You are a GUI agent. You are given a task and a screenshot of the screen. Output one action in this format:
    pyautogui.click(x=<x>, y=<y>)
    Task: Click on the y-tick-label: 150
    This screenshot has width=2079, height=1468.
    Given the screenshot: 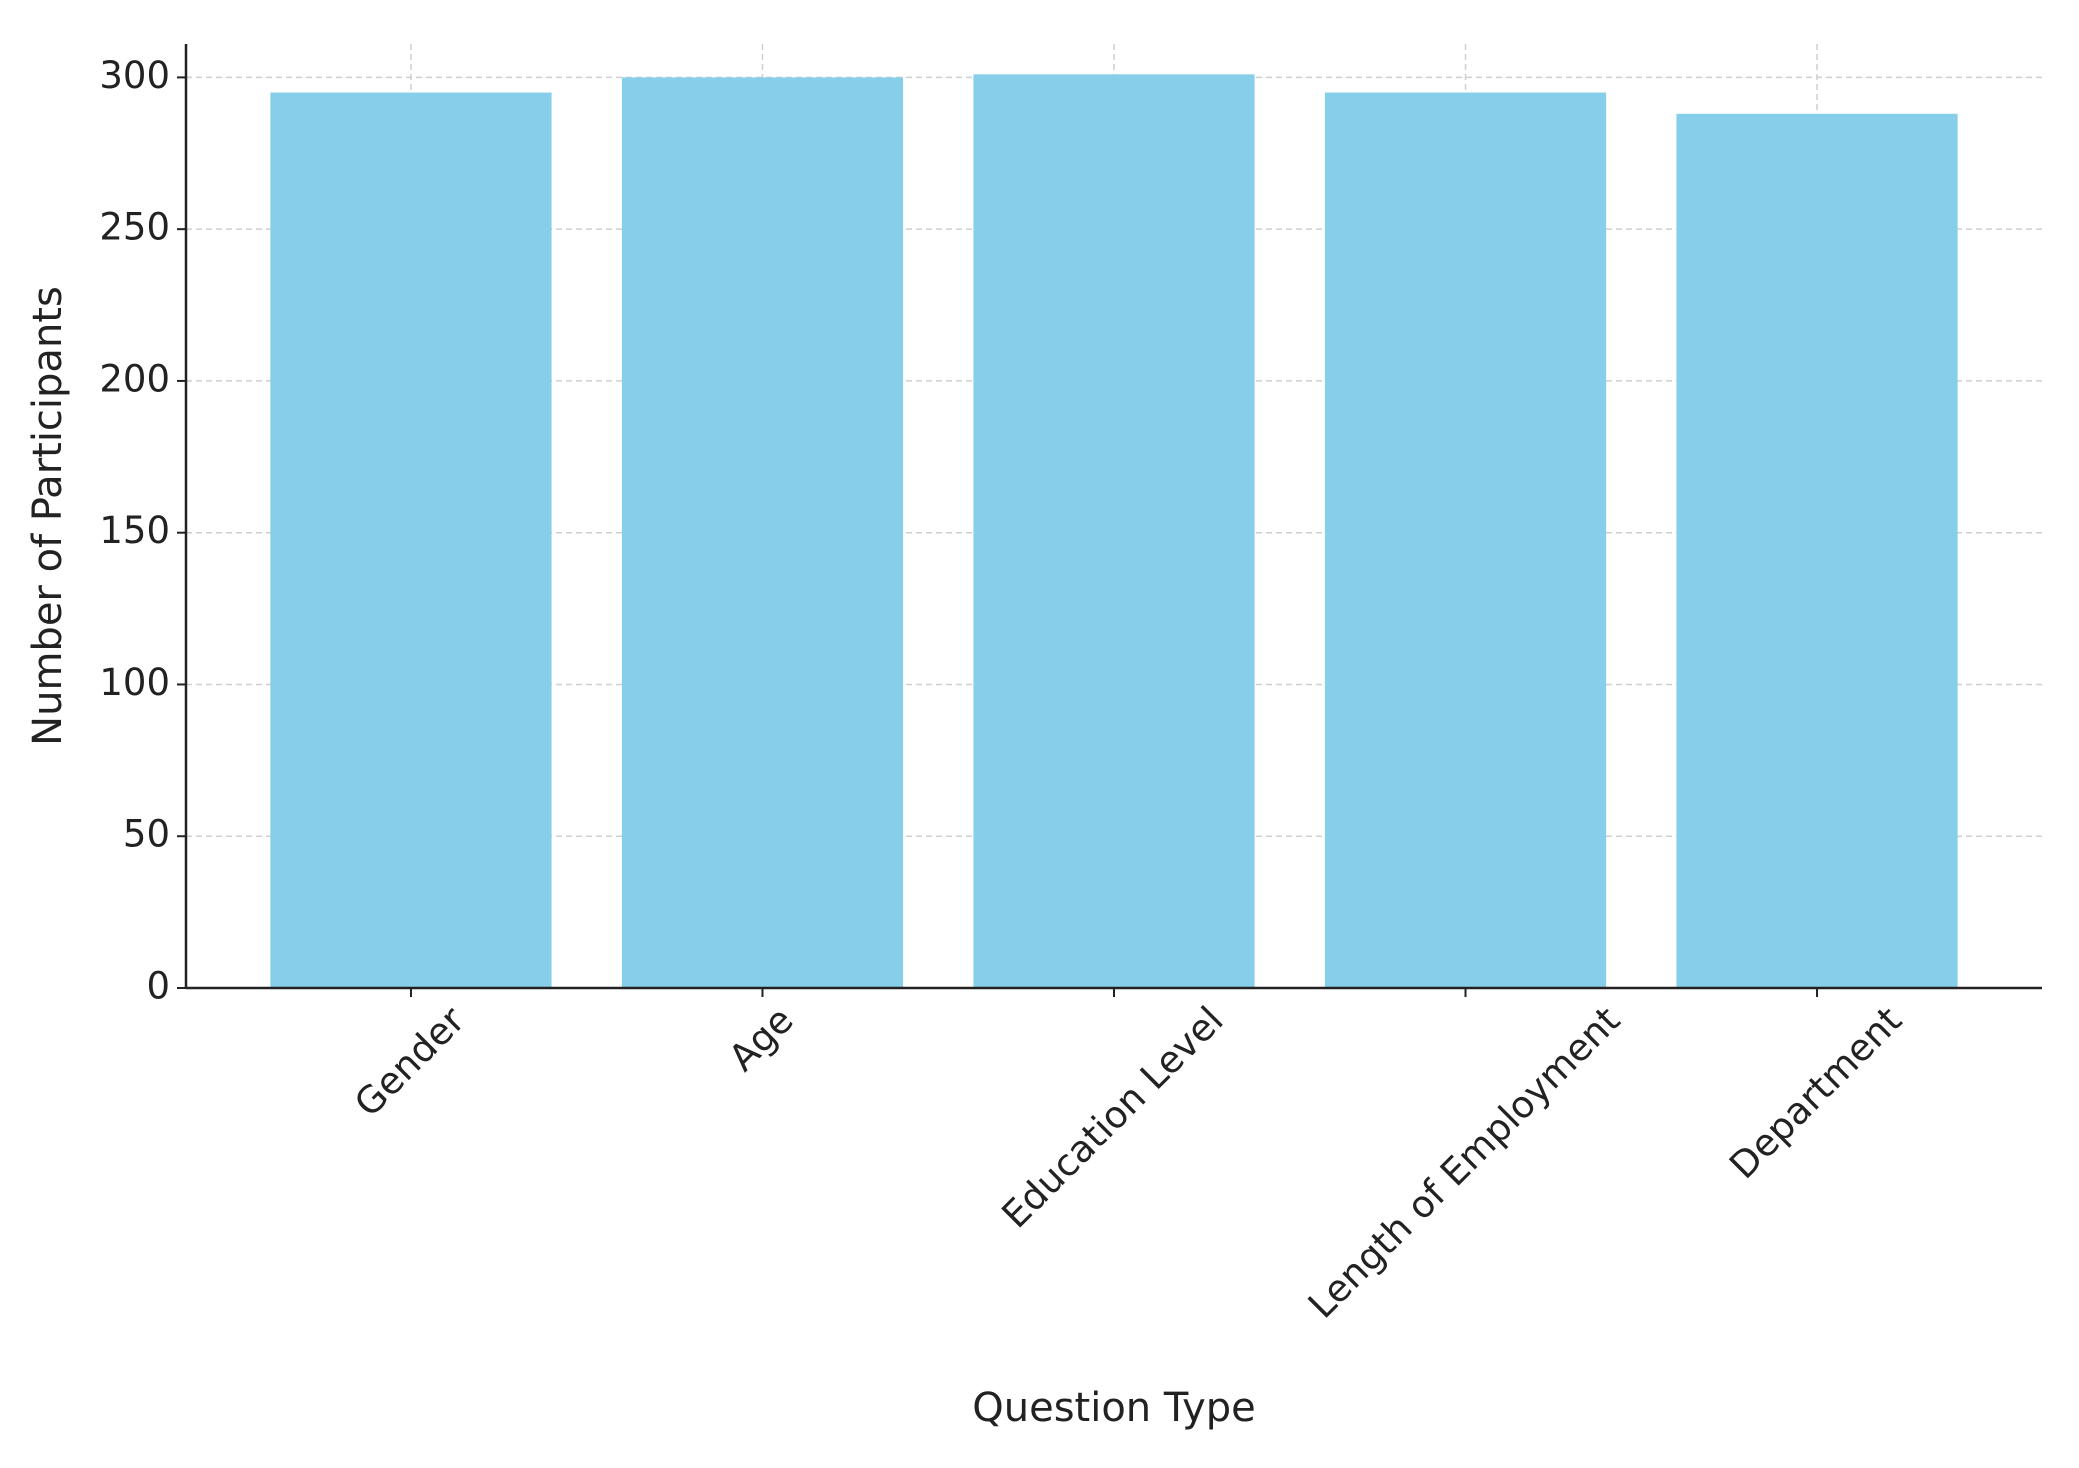 What is the action you would take?
    pyautogui.click(x=134, y=530)
    